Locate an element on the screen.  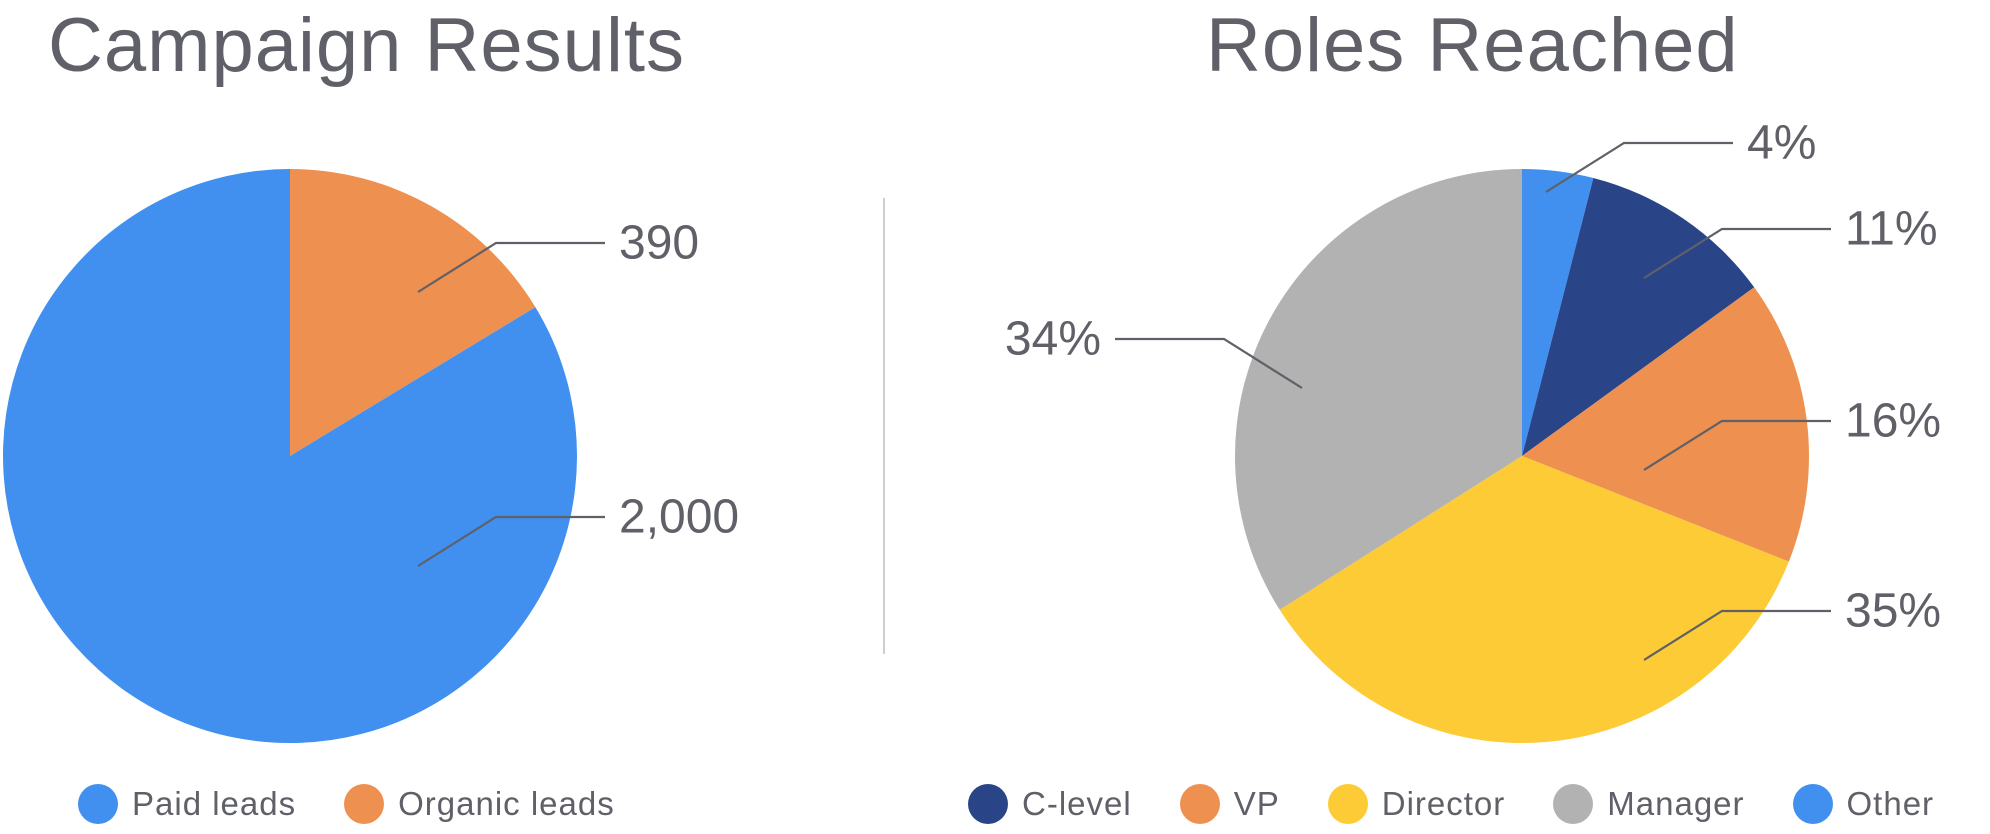
legend-item-manager: Manager is located at coordinates (1648, 804).